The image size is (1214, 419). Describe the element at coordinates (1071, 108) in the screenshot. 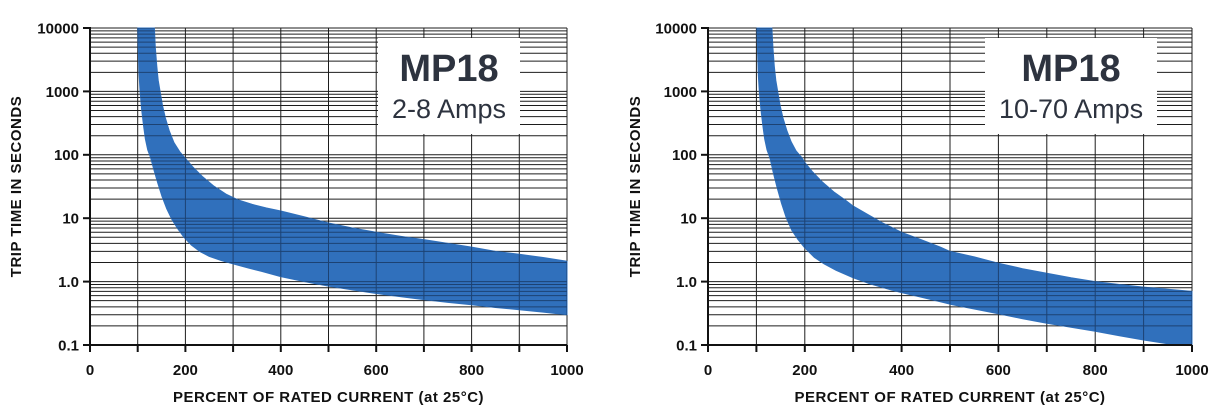

I see `amp-range-label: 10-70 Amps` at that location.